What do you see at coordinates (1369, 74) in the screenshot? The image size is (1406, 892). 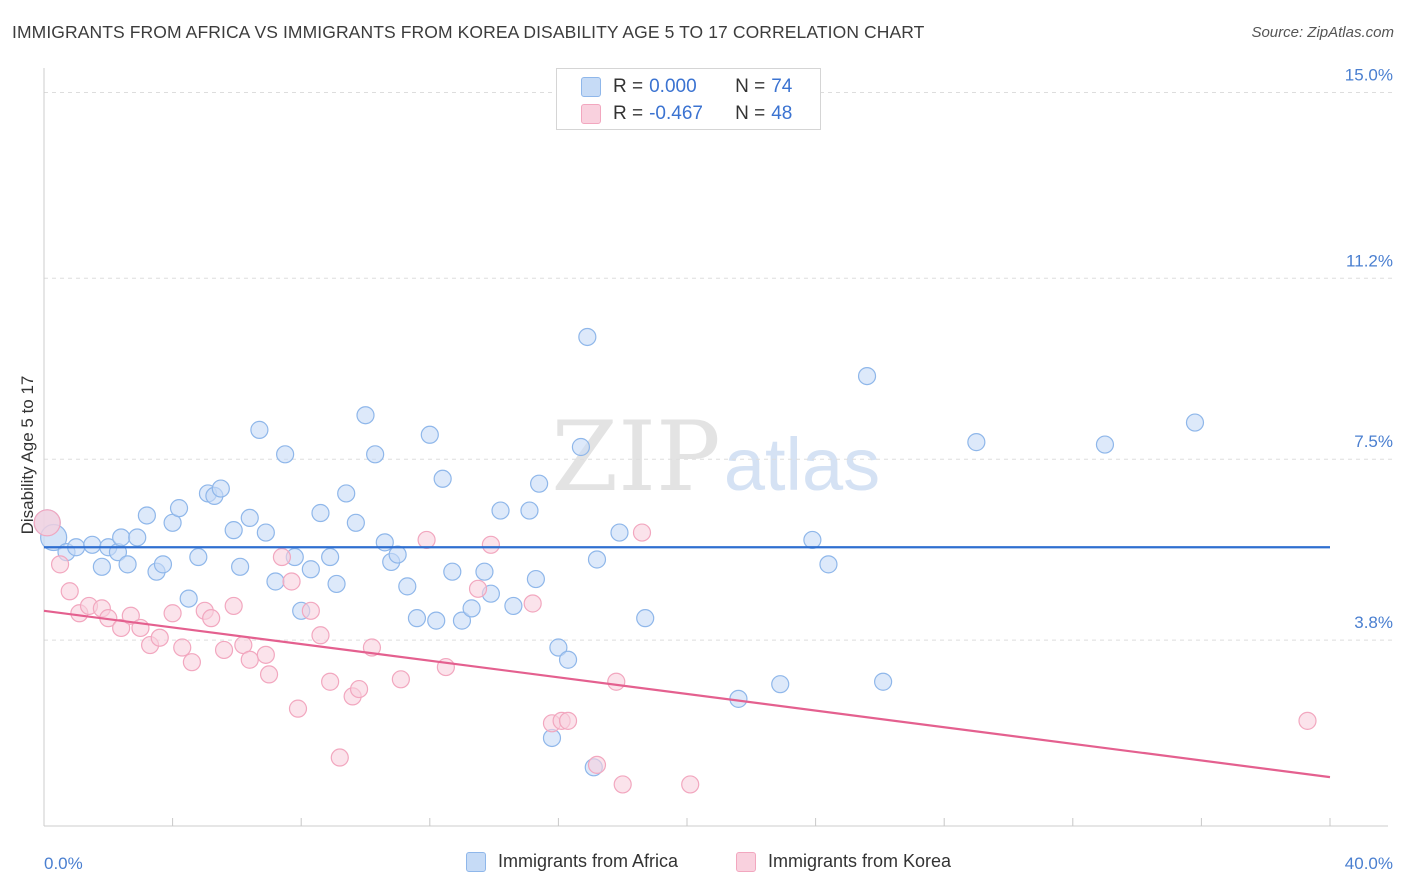 I see `y-tick-label: 15.0%` at bounding box center [1369, 74].